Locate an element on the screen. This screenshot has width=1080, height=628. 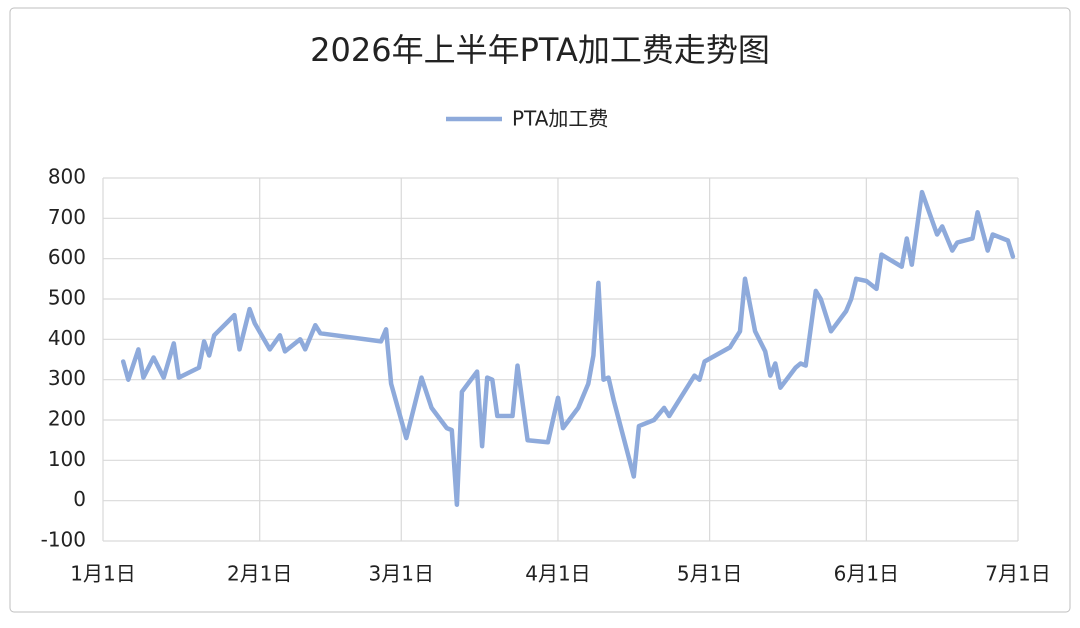
x-tick-label: 7月1日 is located at coordinates (1017, 574).